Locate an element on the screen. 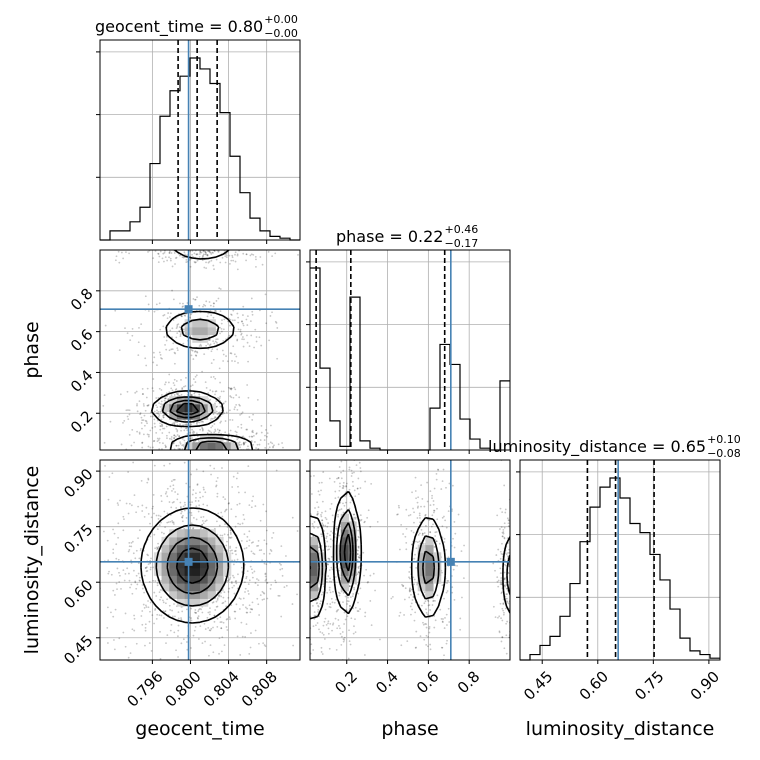  x-axis-label-geocent_time: geocent_time is located at coordinates (199, 729).